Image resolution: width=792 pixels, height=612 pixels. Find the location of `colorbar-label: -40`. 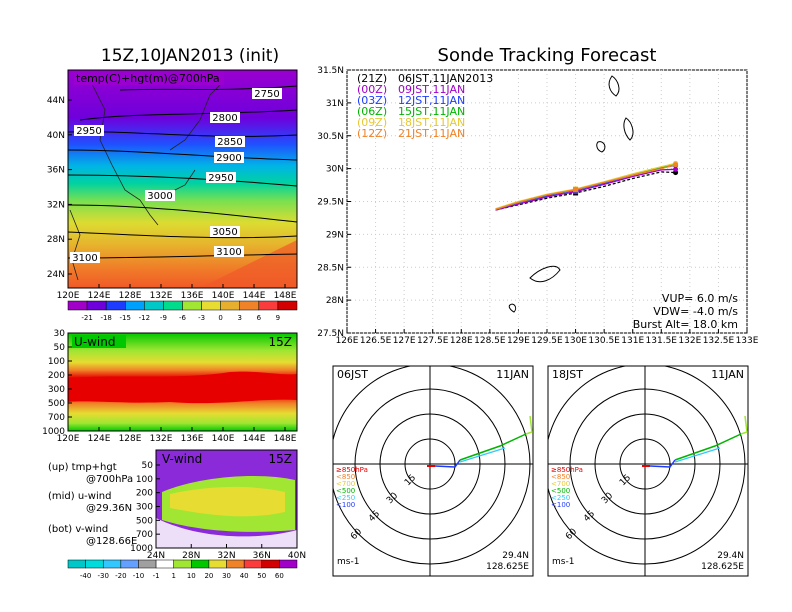

colorbar-label: -40 is located at coordinates (85, 576).